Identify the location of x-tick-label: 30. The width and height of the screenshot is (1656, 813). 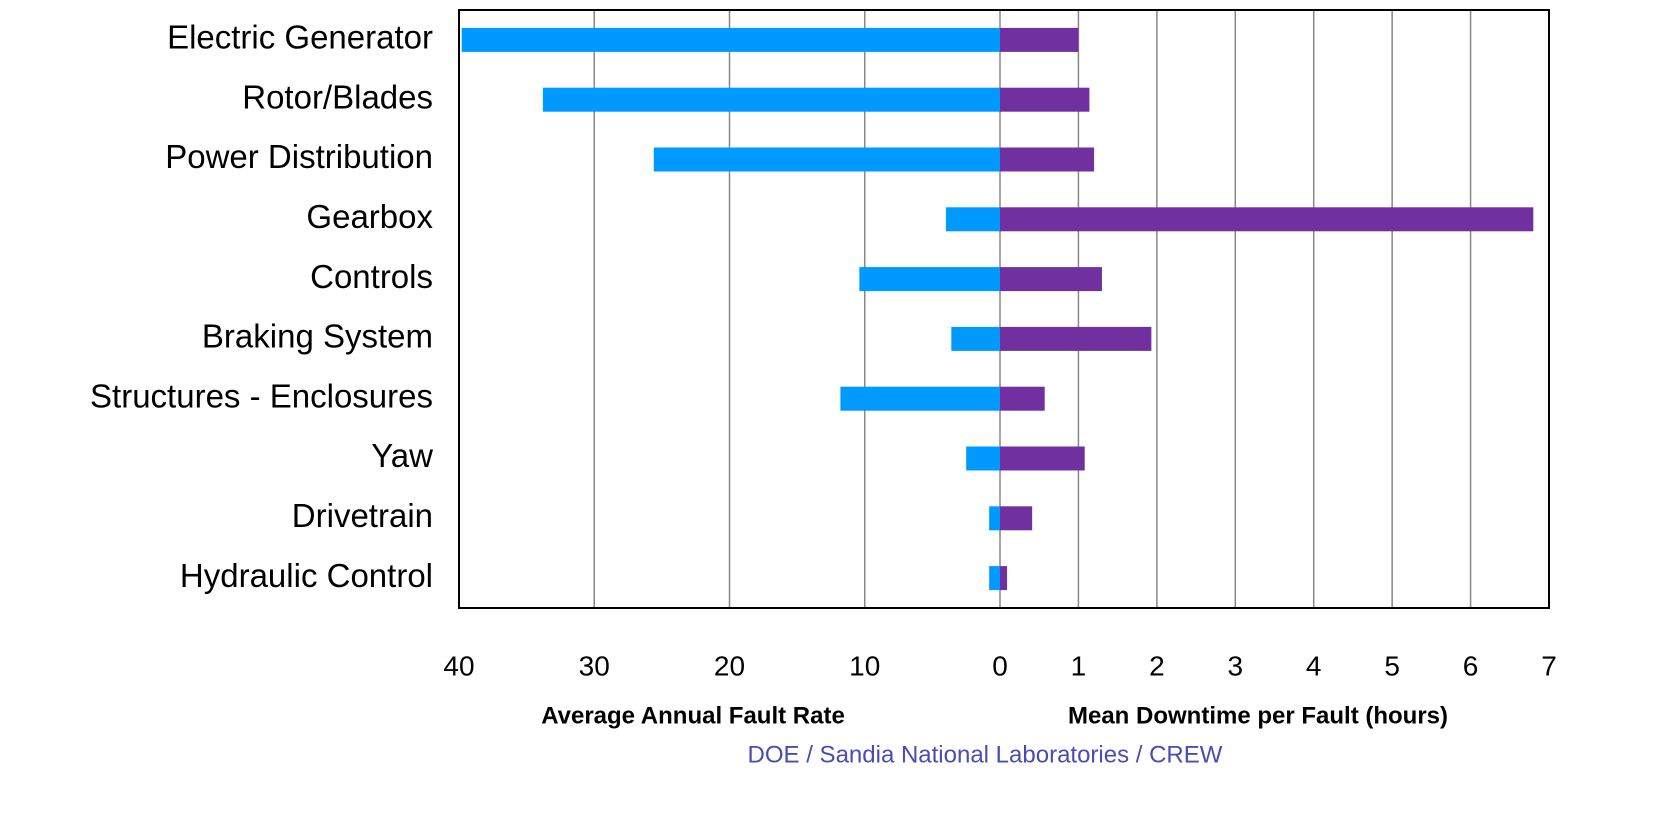
(594, 665).